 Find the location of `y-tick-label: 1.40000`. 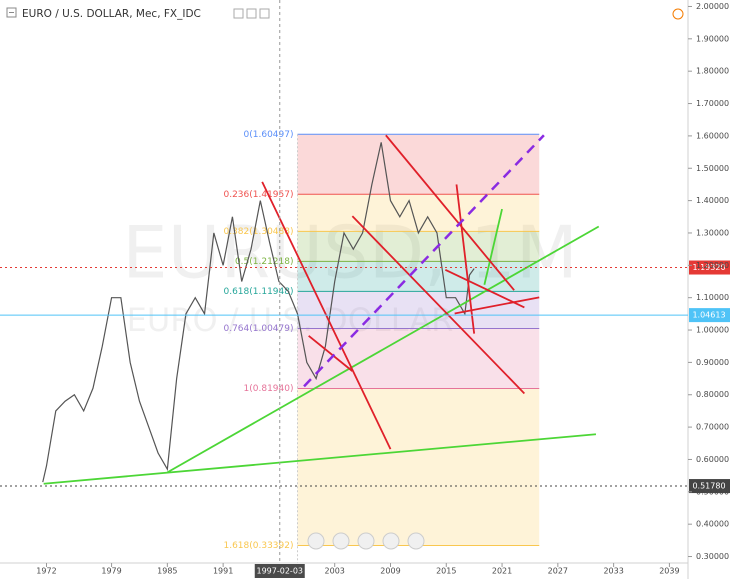

y-tick-label: 1.40000 is located at coordinates (712, 200).